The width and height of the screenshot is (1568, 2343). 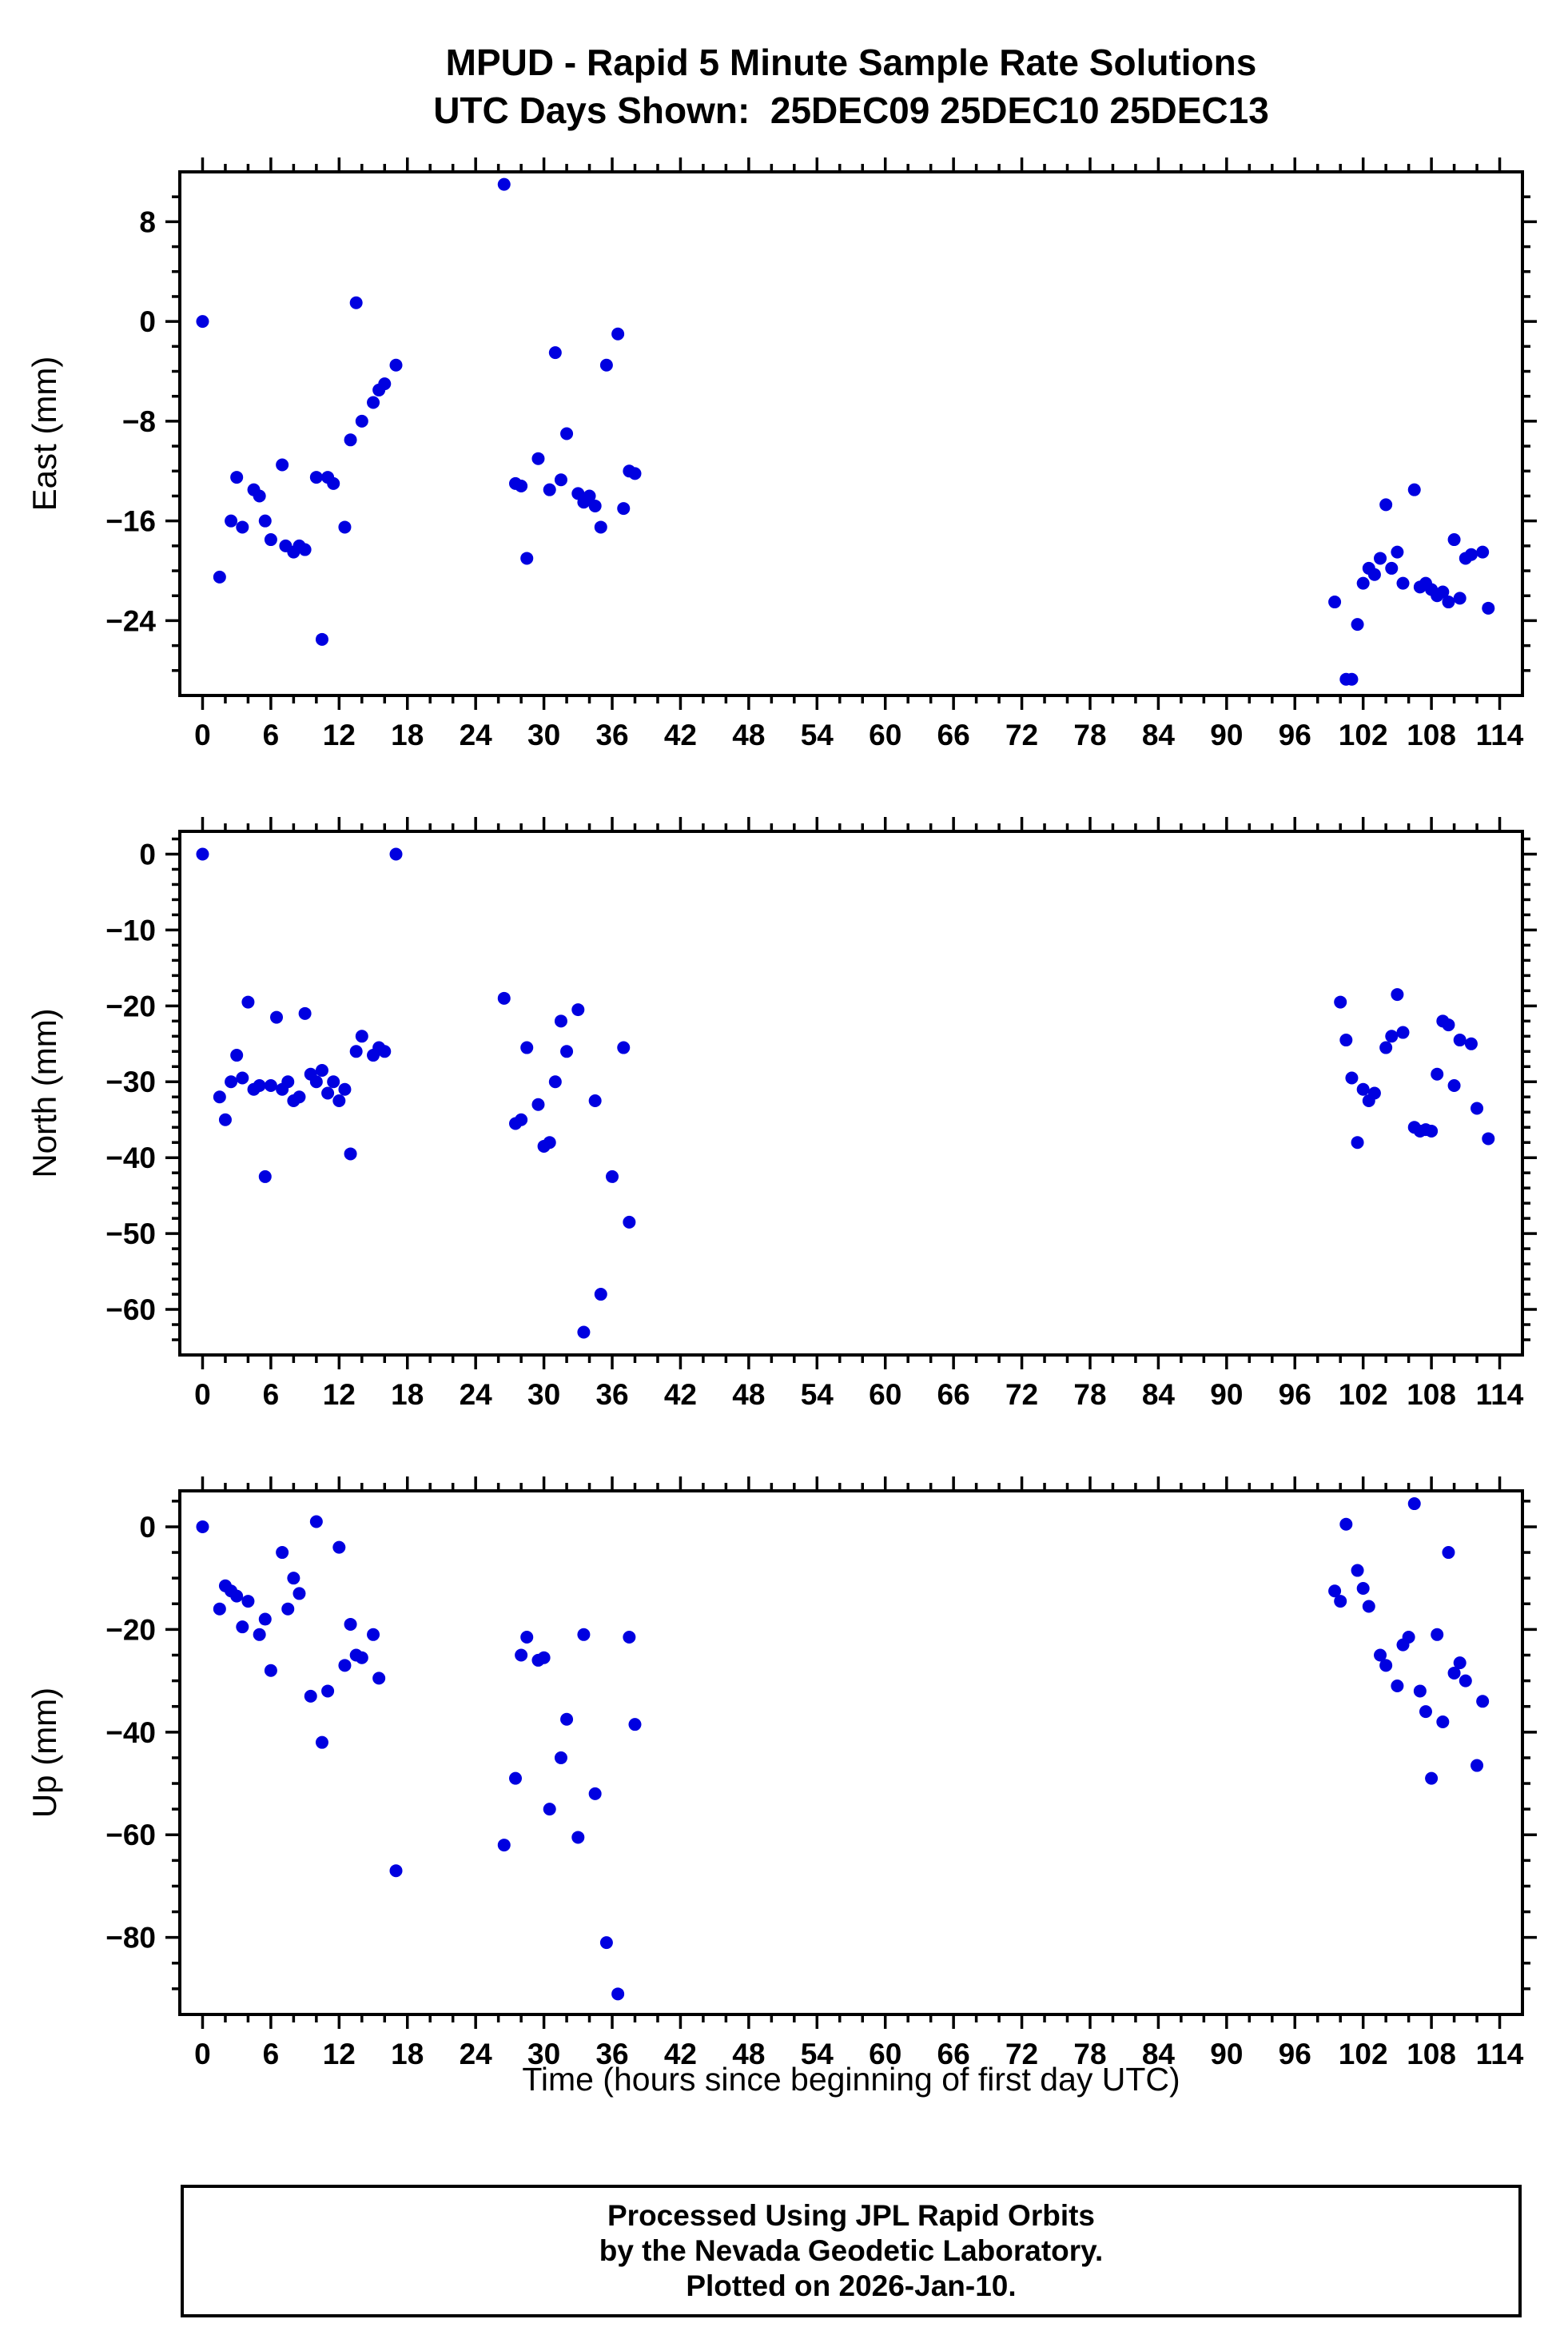 I want to click on svg-text: −8, so click(x=139, y=421).